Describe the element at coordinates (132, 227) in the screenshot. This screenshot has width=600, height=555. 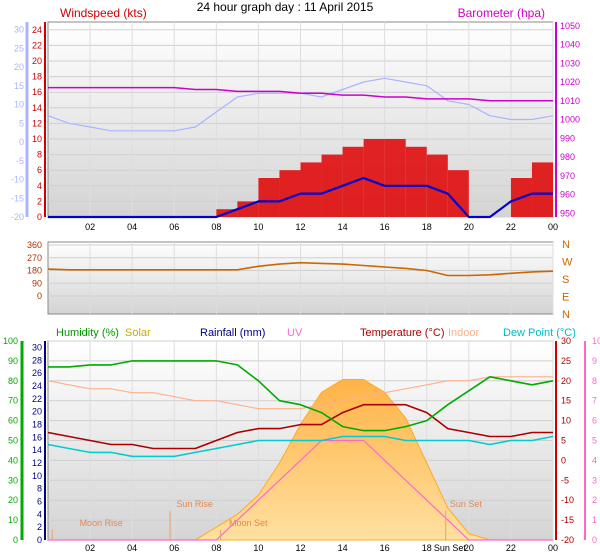
I see `x-tick-label: 04` at that location.